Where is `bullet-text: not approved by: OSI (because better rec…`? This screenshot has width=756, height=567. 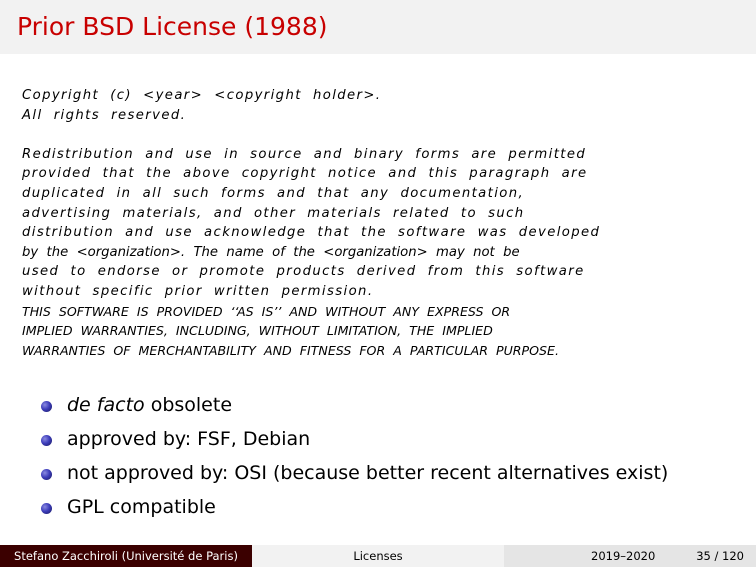
bullet-text: not approved by: OSI (because better rec… is located at coordinates (368, 473).